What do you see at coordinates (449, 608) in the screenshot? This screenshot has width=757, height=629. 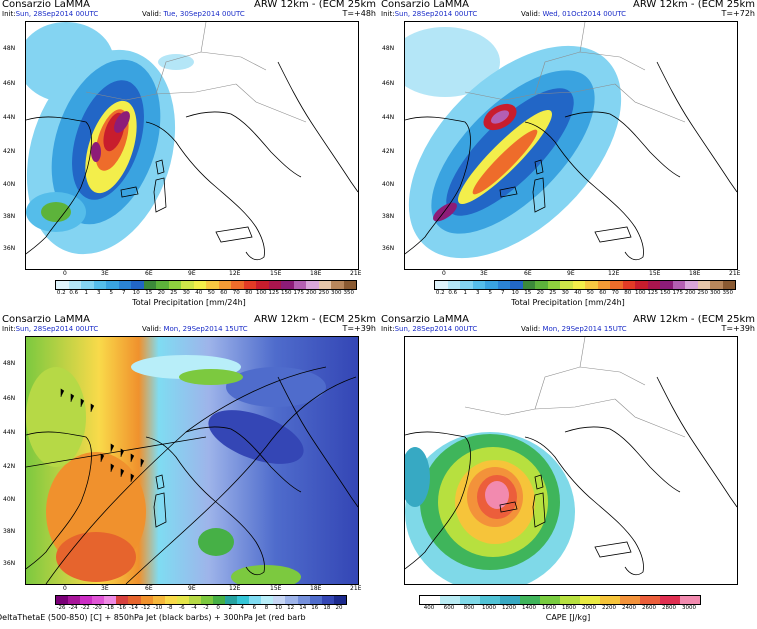 I see `colorbar-tick-label: 600` at bounding box center [449, 608].